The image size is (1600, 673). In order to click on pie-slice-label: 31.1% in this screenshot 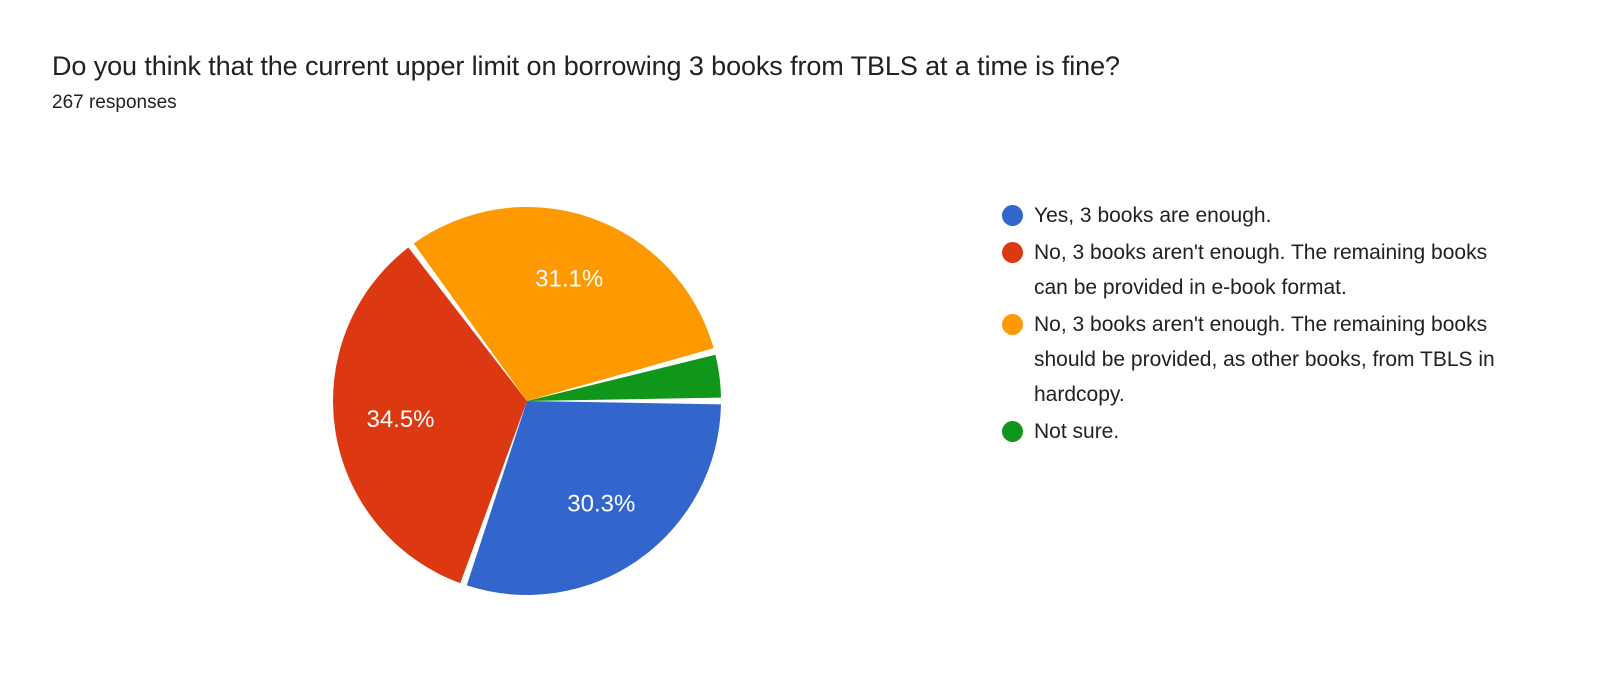, I will do `click(569, 278)`.